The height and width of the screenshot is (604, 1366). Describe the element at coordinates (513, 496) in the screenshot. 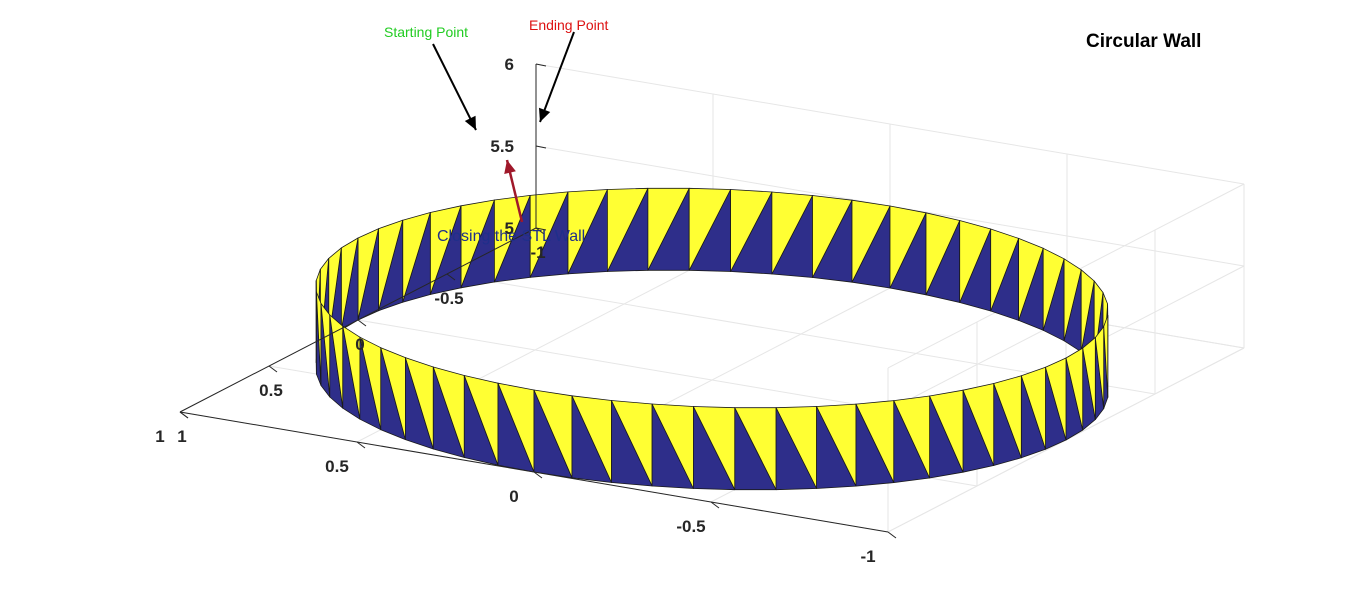

I see `x-tick-label: 0` at that location.